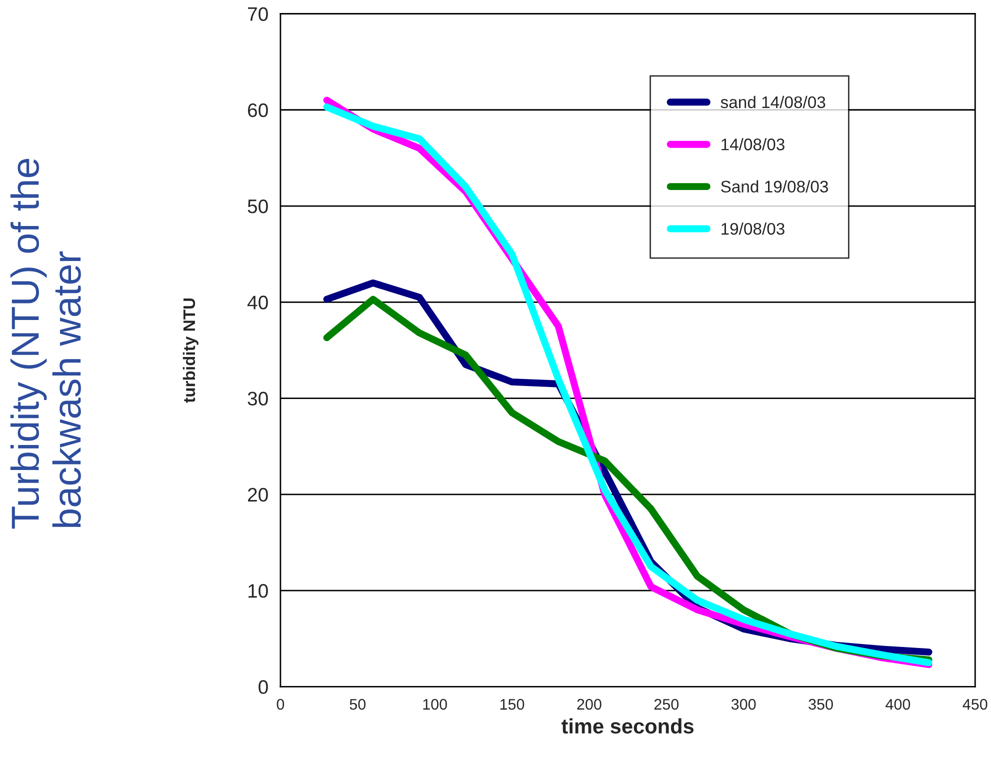  I want to click on y-tick-label: 50, so click(258, 206).